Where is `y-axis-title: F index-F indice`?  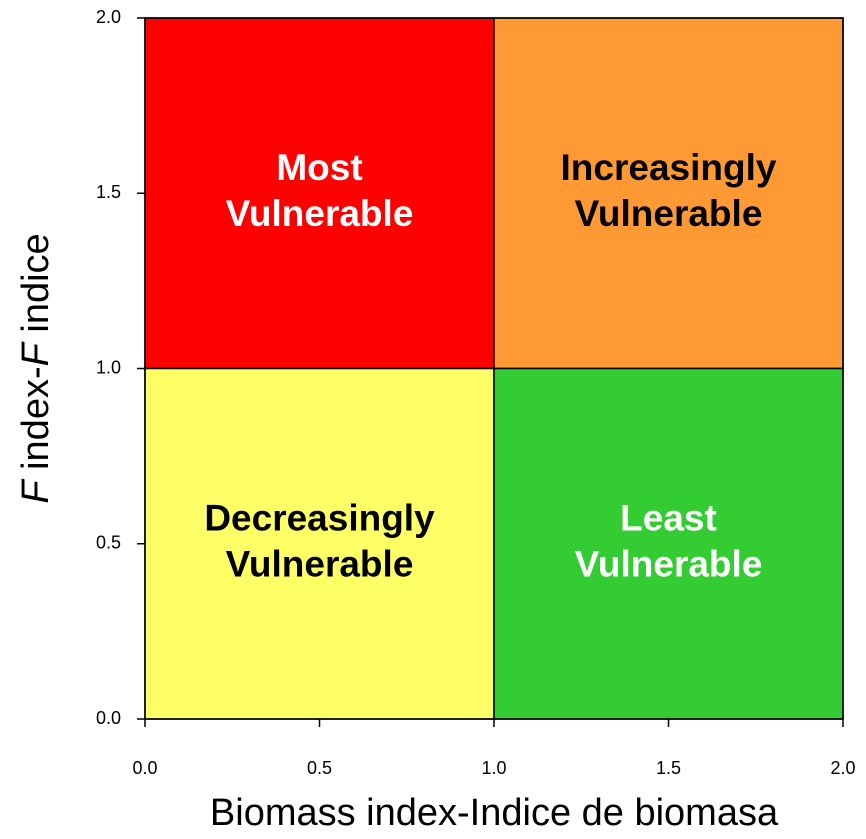
y-axis-title: F index-F indice is located at coordinates (36, 368).